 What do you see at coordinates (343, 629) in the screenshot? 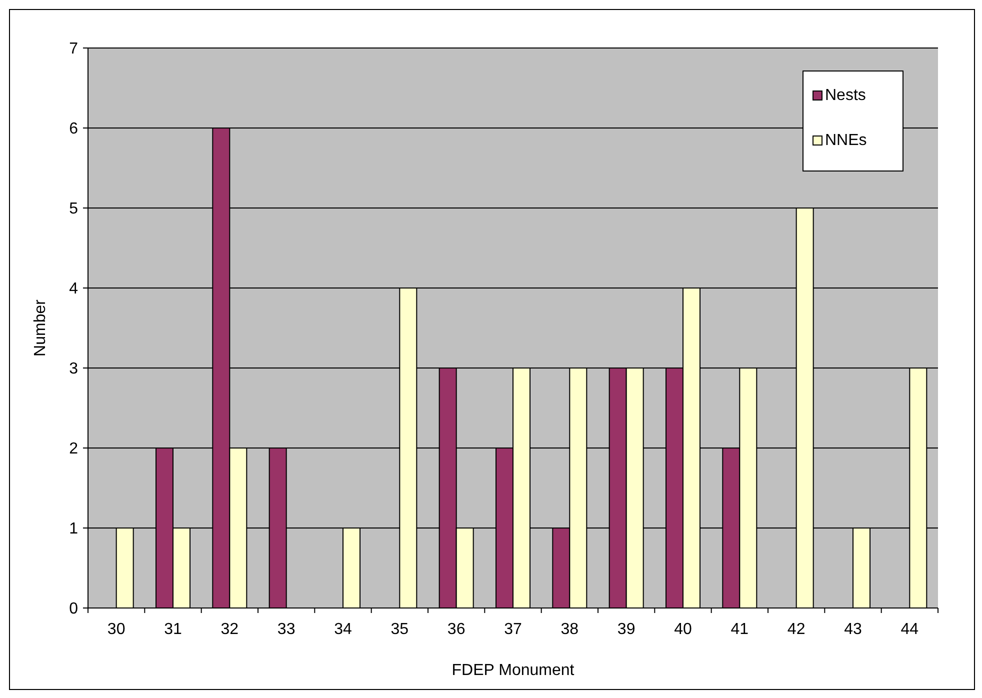
I see `x-tick-label: 34` at bounding box center [343, 629].